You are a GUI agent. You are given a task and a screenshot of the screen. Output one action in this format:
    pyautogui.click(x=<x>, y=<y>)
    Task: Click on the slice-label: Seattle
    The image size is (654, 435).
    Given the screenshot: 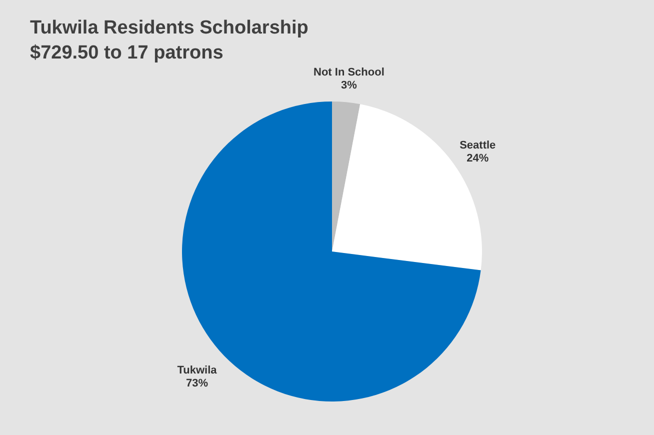 What is the action you would take?
    pyautogui.click(x=478, y=146)
    